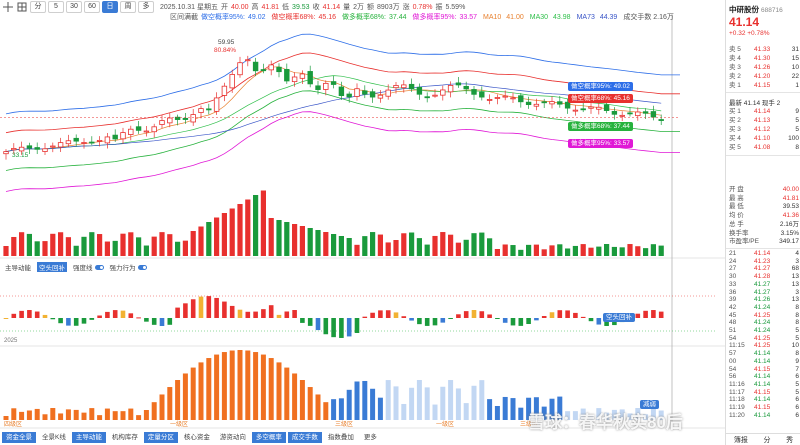 Image resolution: width=800 pixels, height=445 pixels. Describe the element at coordinates (763, 207) in the screenshot. I see `stat-row: 最 低 39.53` at that location.